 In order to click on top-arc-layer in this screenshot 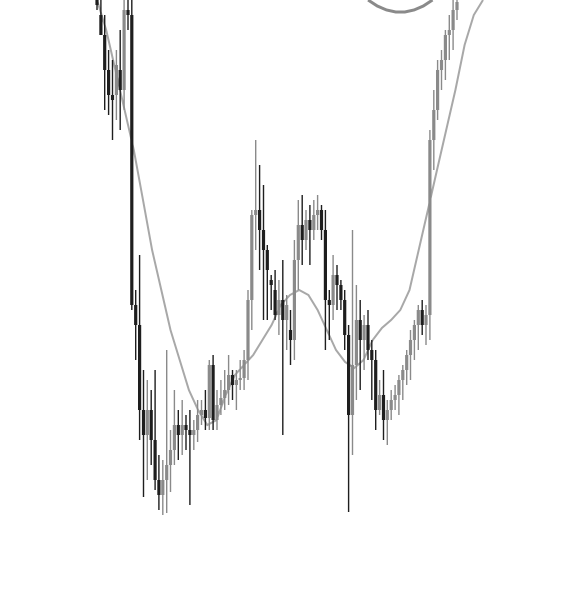, I will do `click(400, 7)`.